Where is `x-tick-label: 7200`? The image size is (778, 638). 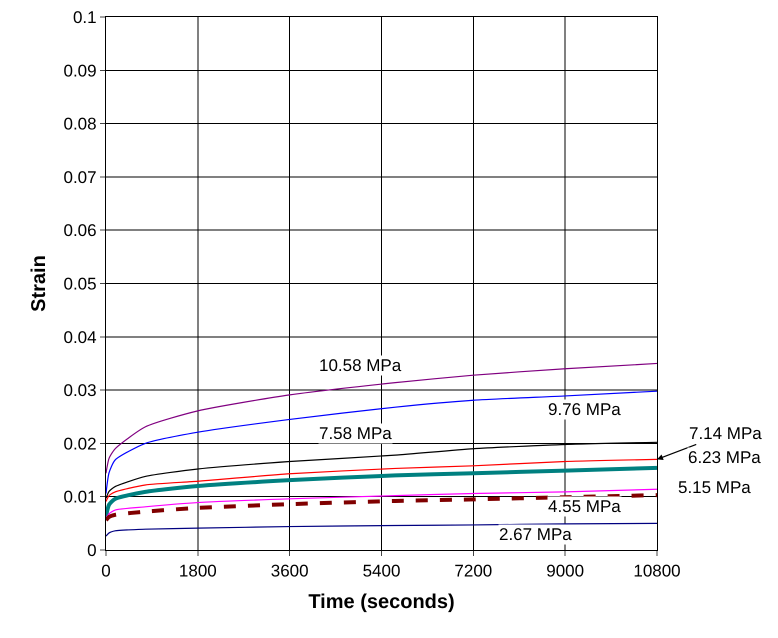
x-tick-label: 7200 is located at coordinates (473, 570).